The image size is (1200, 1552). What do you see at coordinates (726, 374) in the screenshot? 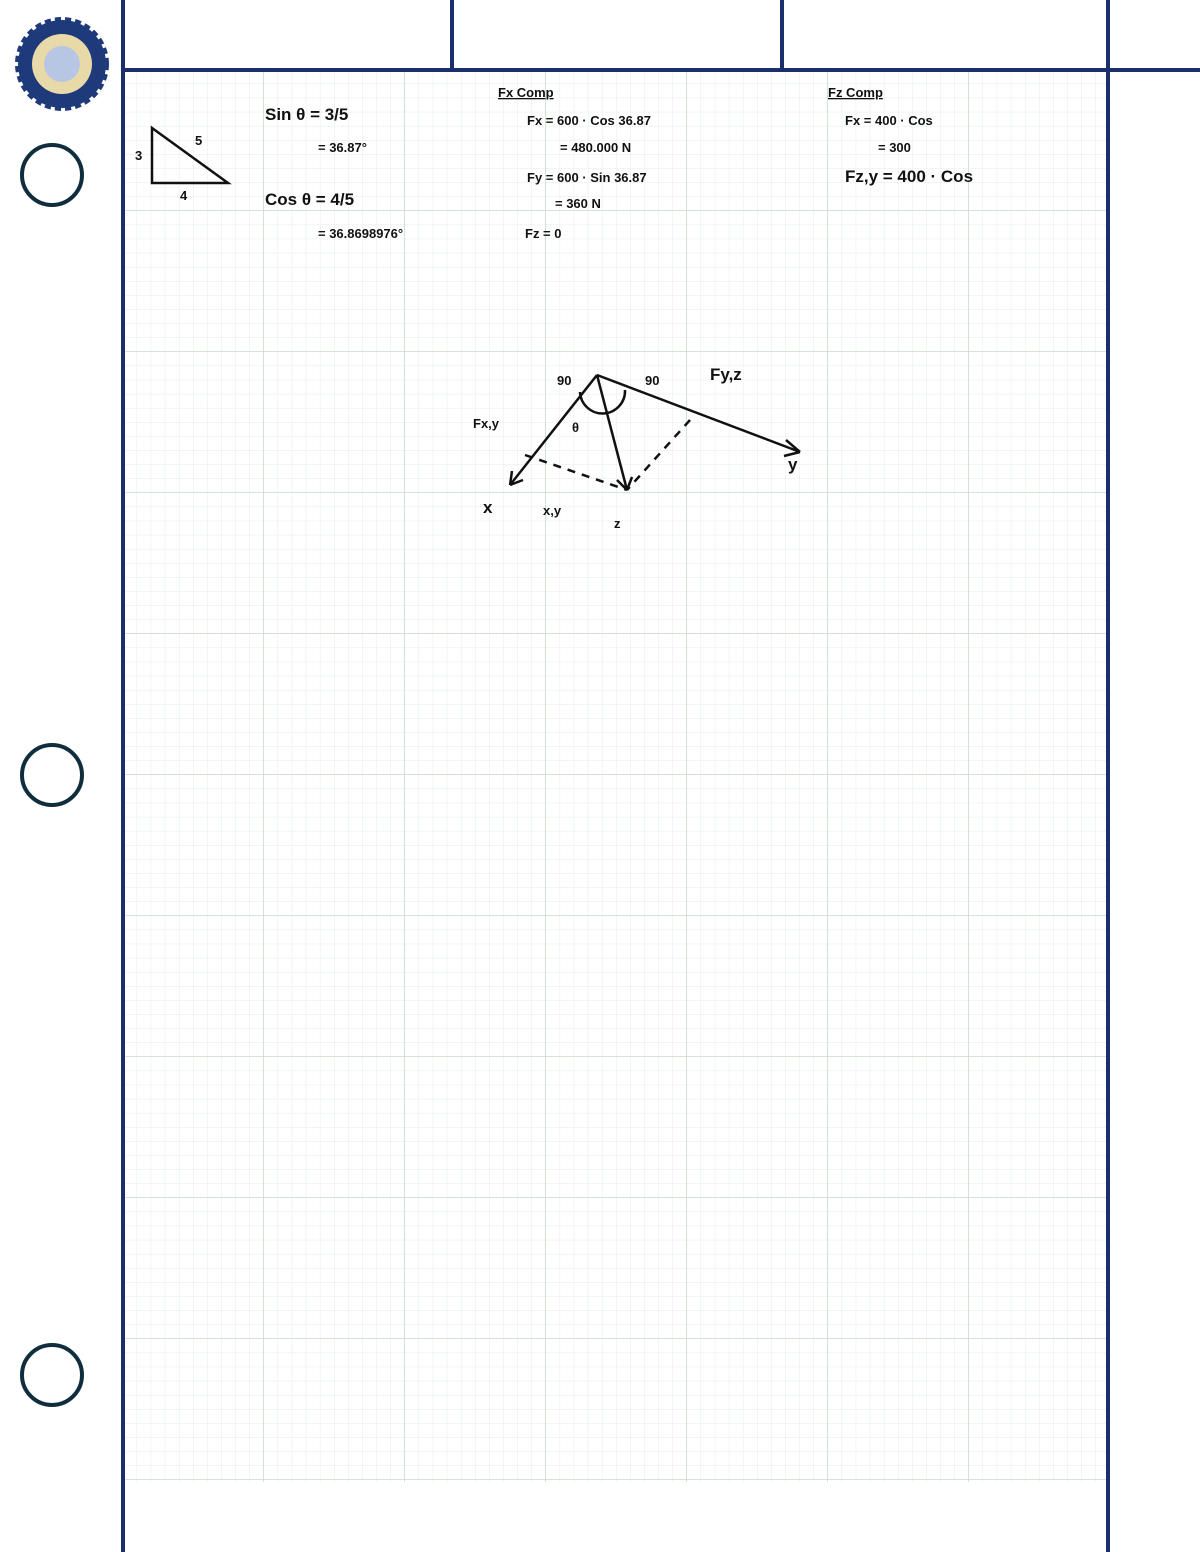
I see `diagram-label: Fy,z` at bounding box center [726, 374].